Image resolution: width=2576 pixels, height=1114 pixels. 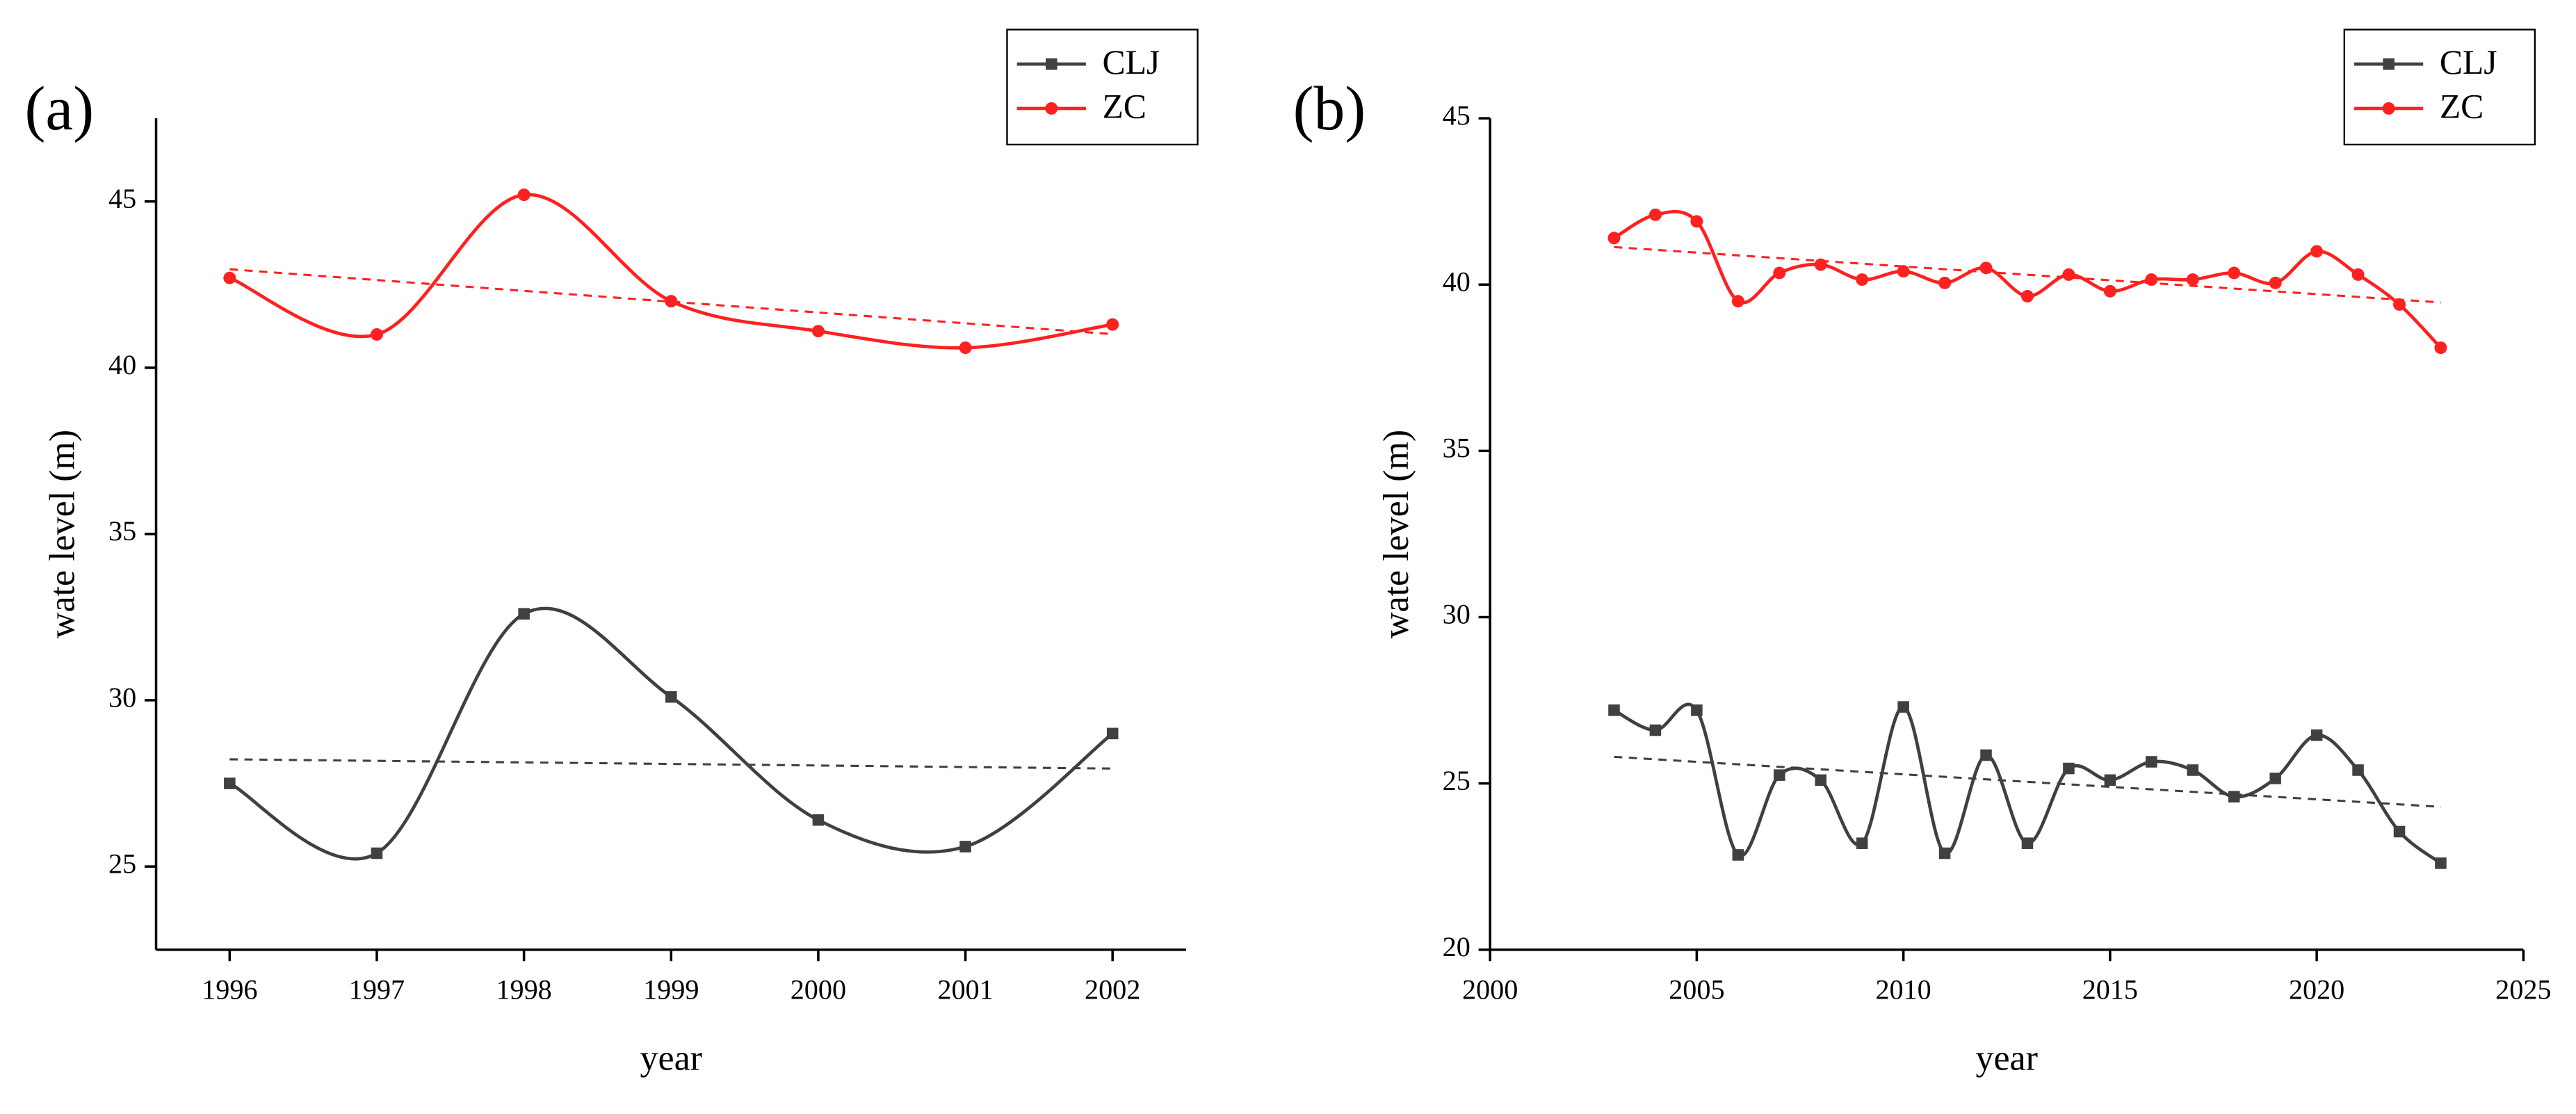 I want to click on x-tick-label: 2025, so click(x=2523, y=989).